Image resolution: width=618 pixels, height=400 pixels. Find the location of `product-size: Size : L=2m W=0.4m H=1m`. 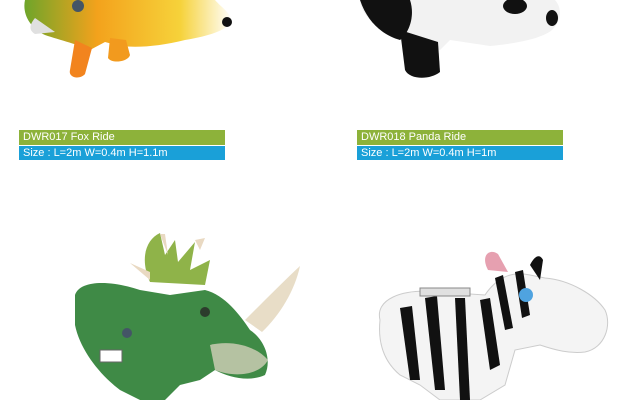

product-size: Size : L=2m W=0.4m H=1m is located at coordinates (460, 153).